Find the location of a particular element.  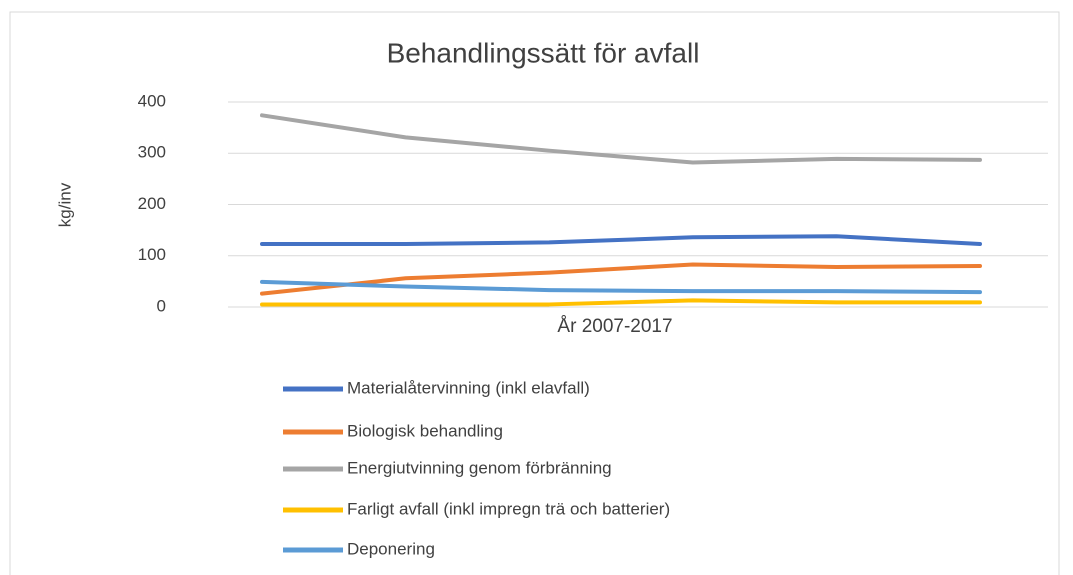

y-tick-label: 200 is located at coordinates (152, 203).